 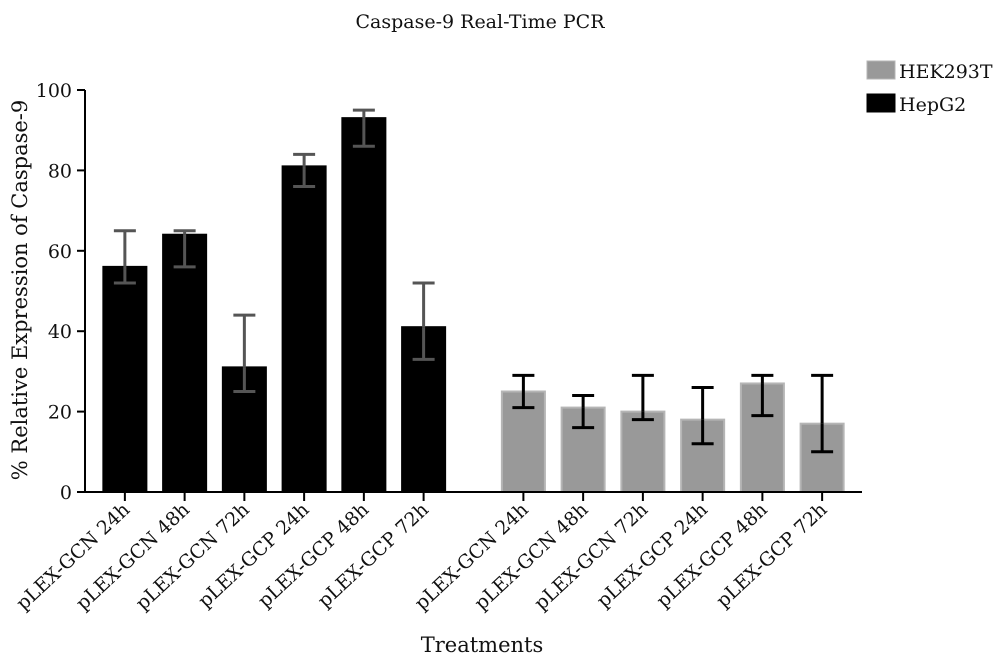 What do you see at coordinates (20, 290) in the screenshot?
I see `y-axis-label: % Relative Expression of Caspase-9` at bounding box center [20, 290].